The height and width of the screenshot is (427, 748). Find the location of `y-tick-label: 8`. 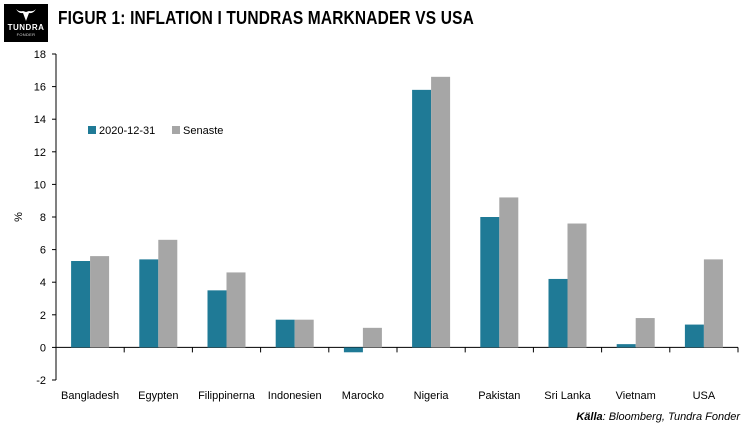

y-tick-label: 8 is located at coordinates (43, 218).